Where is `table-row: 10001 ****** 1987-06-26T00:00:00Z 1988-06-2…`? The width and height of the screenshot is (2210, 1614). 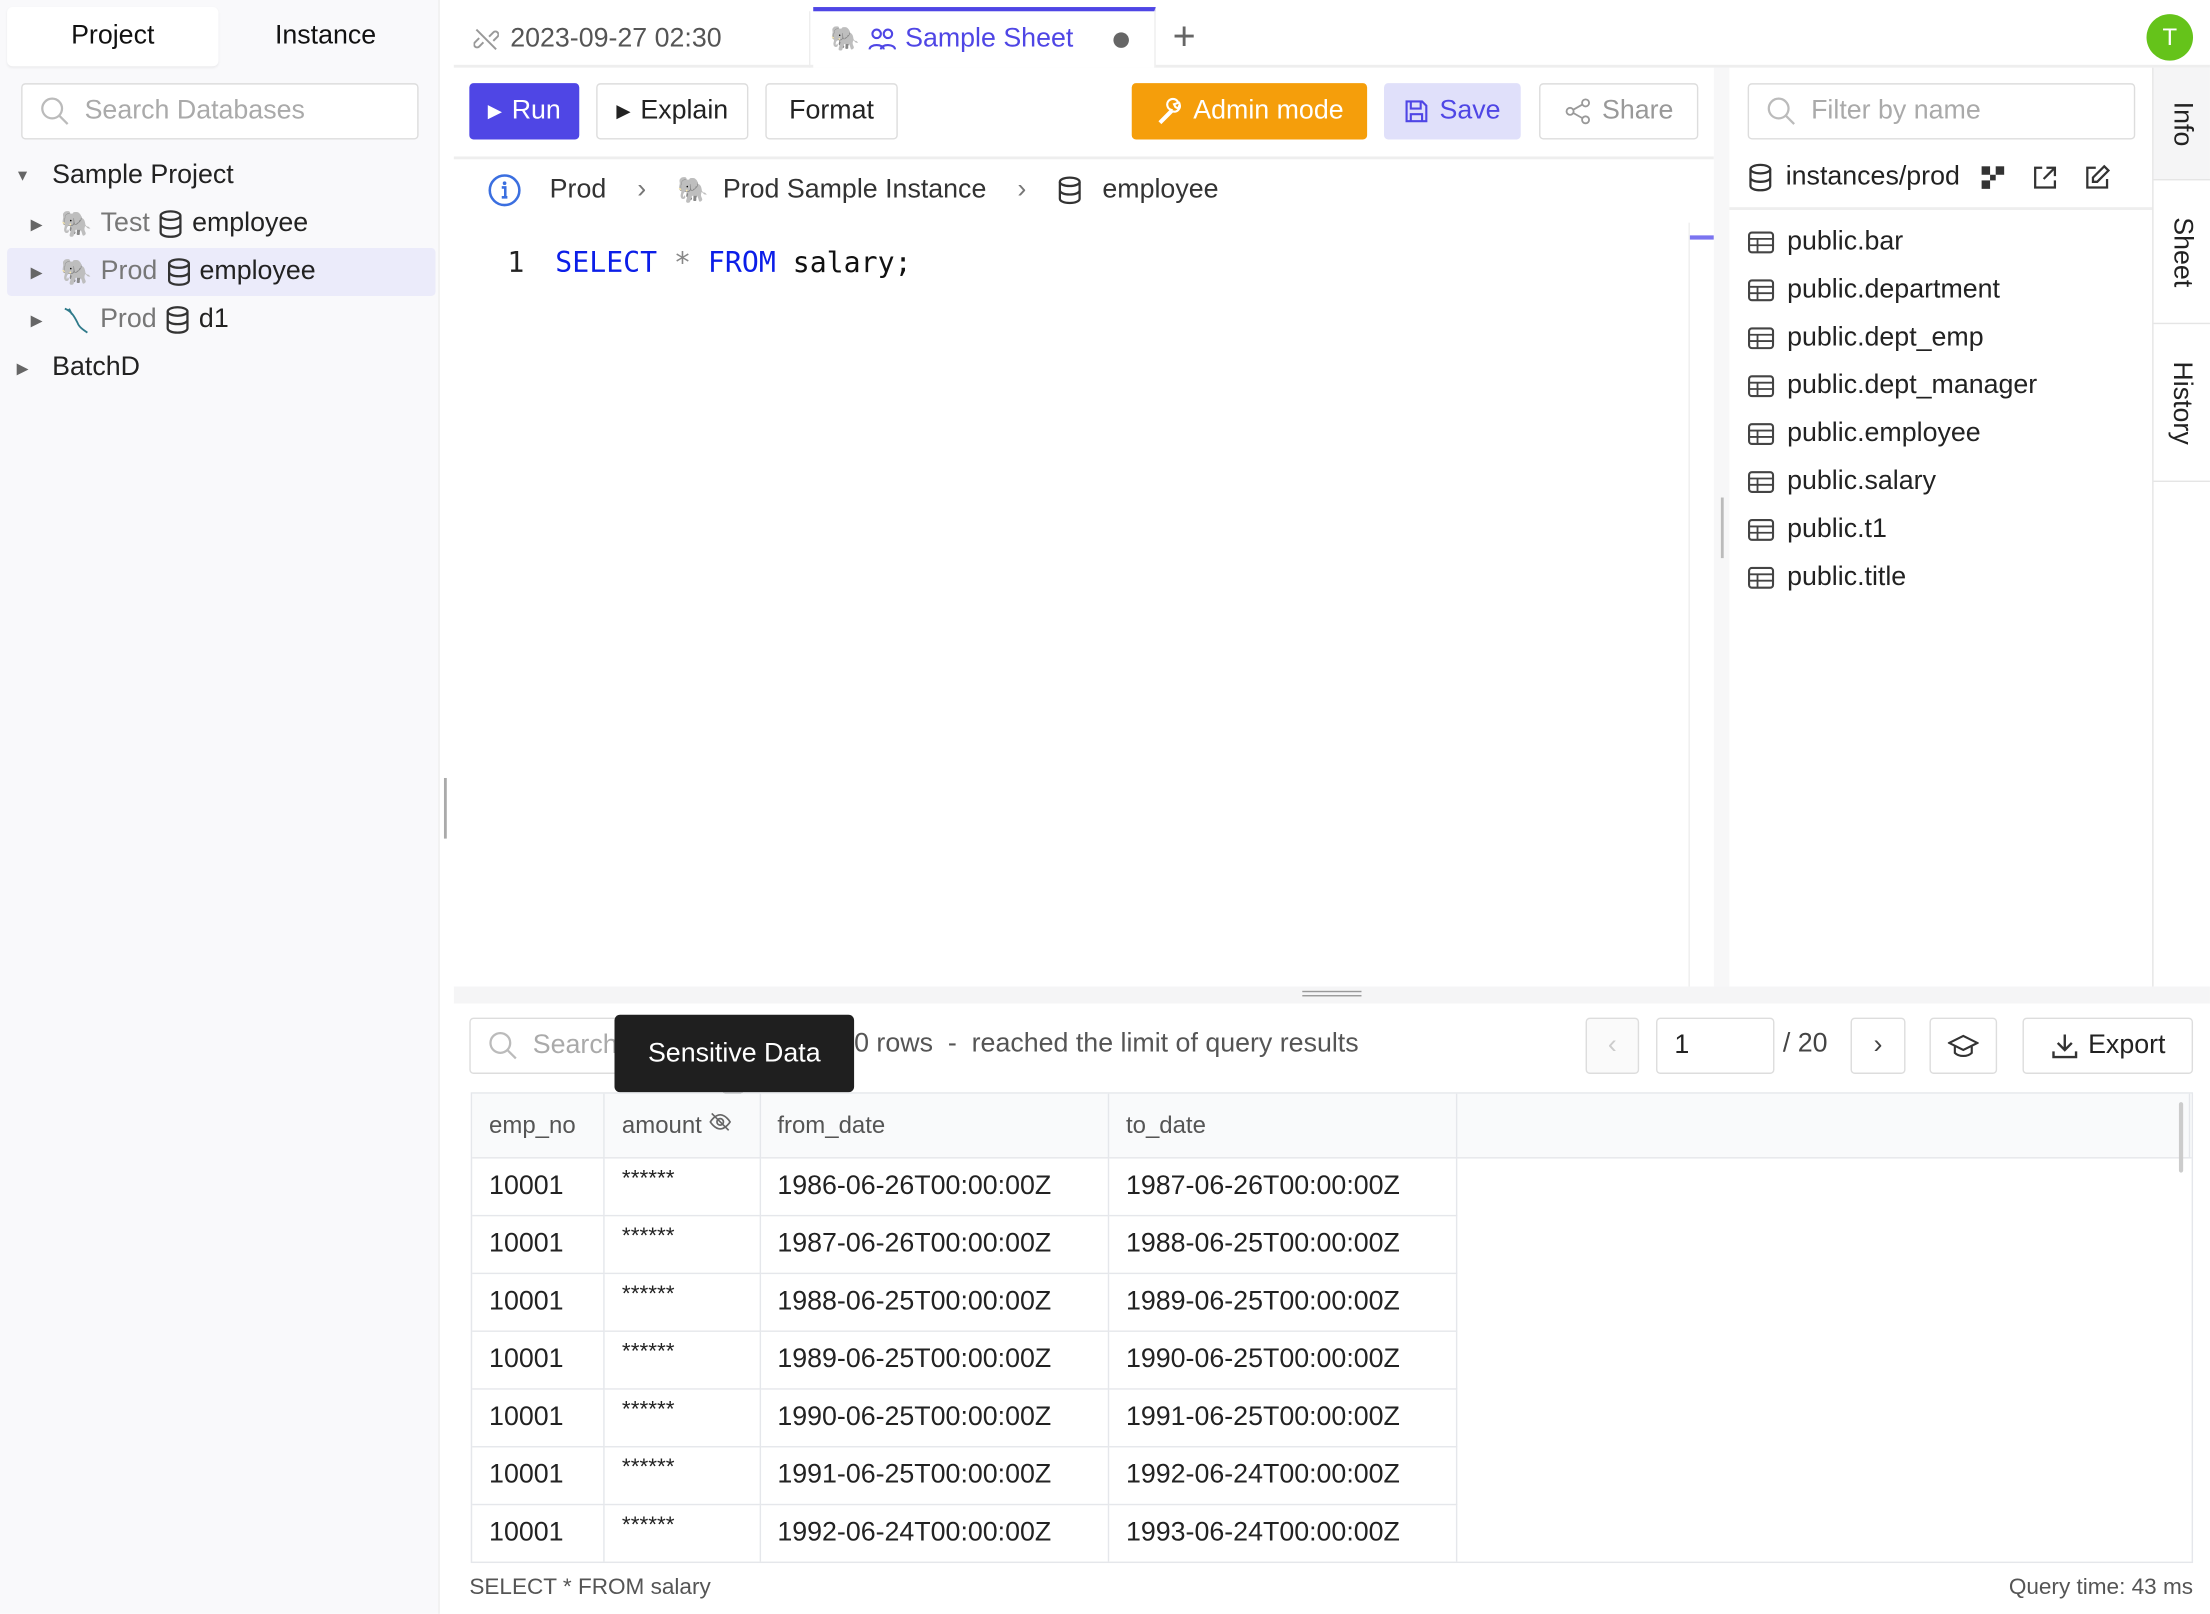 table-row: 10001 ****** 1987-06-26T00:00:00Z 1988-06-2… is located at coordinates (1330, 1244).